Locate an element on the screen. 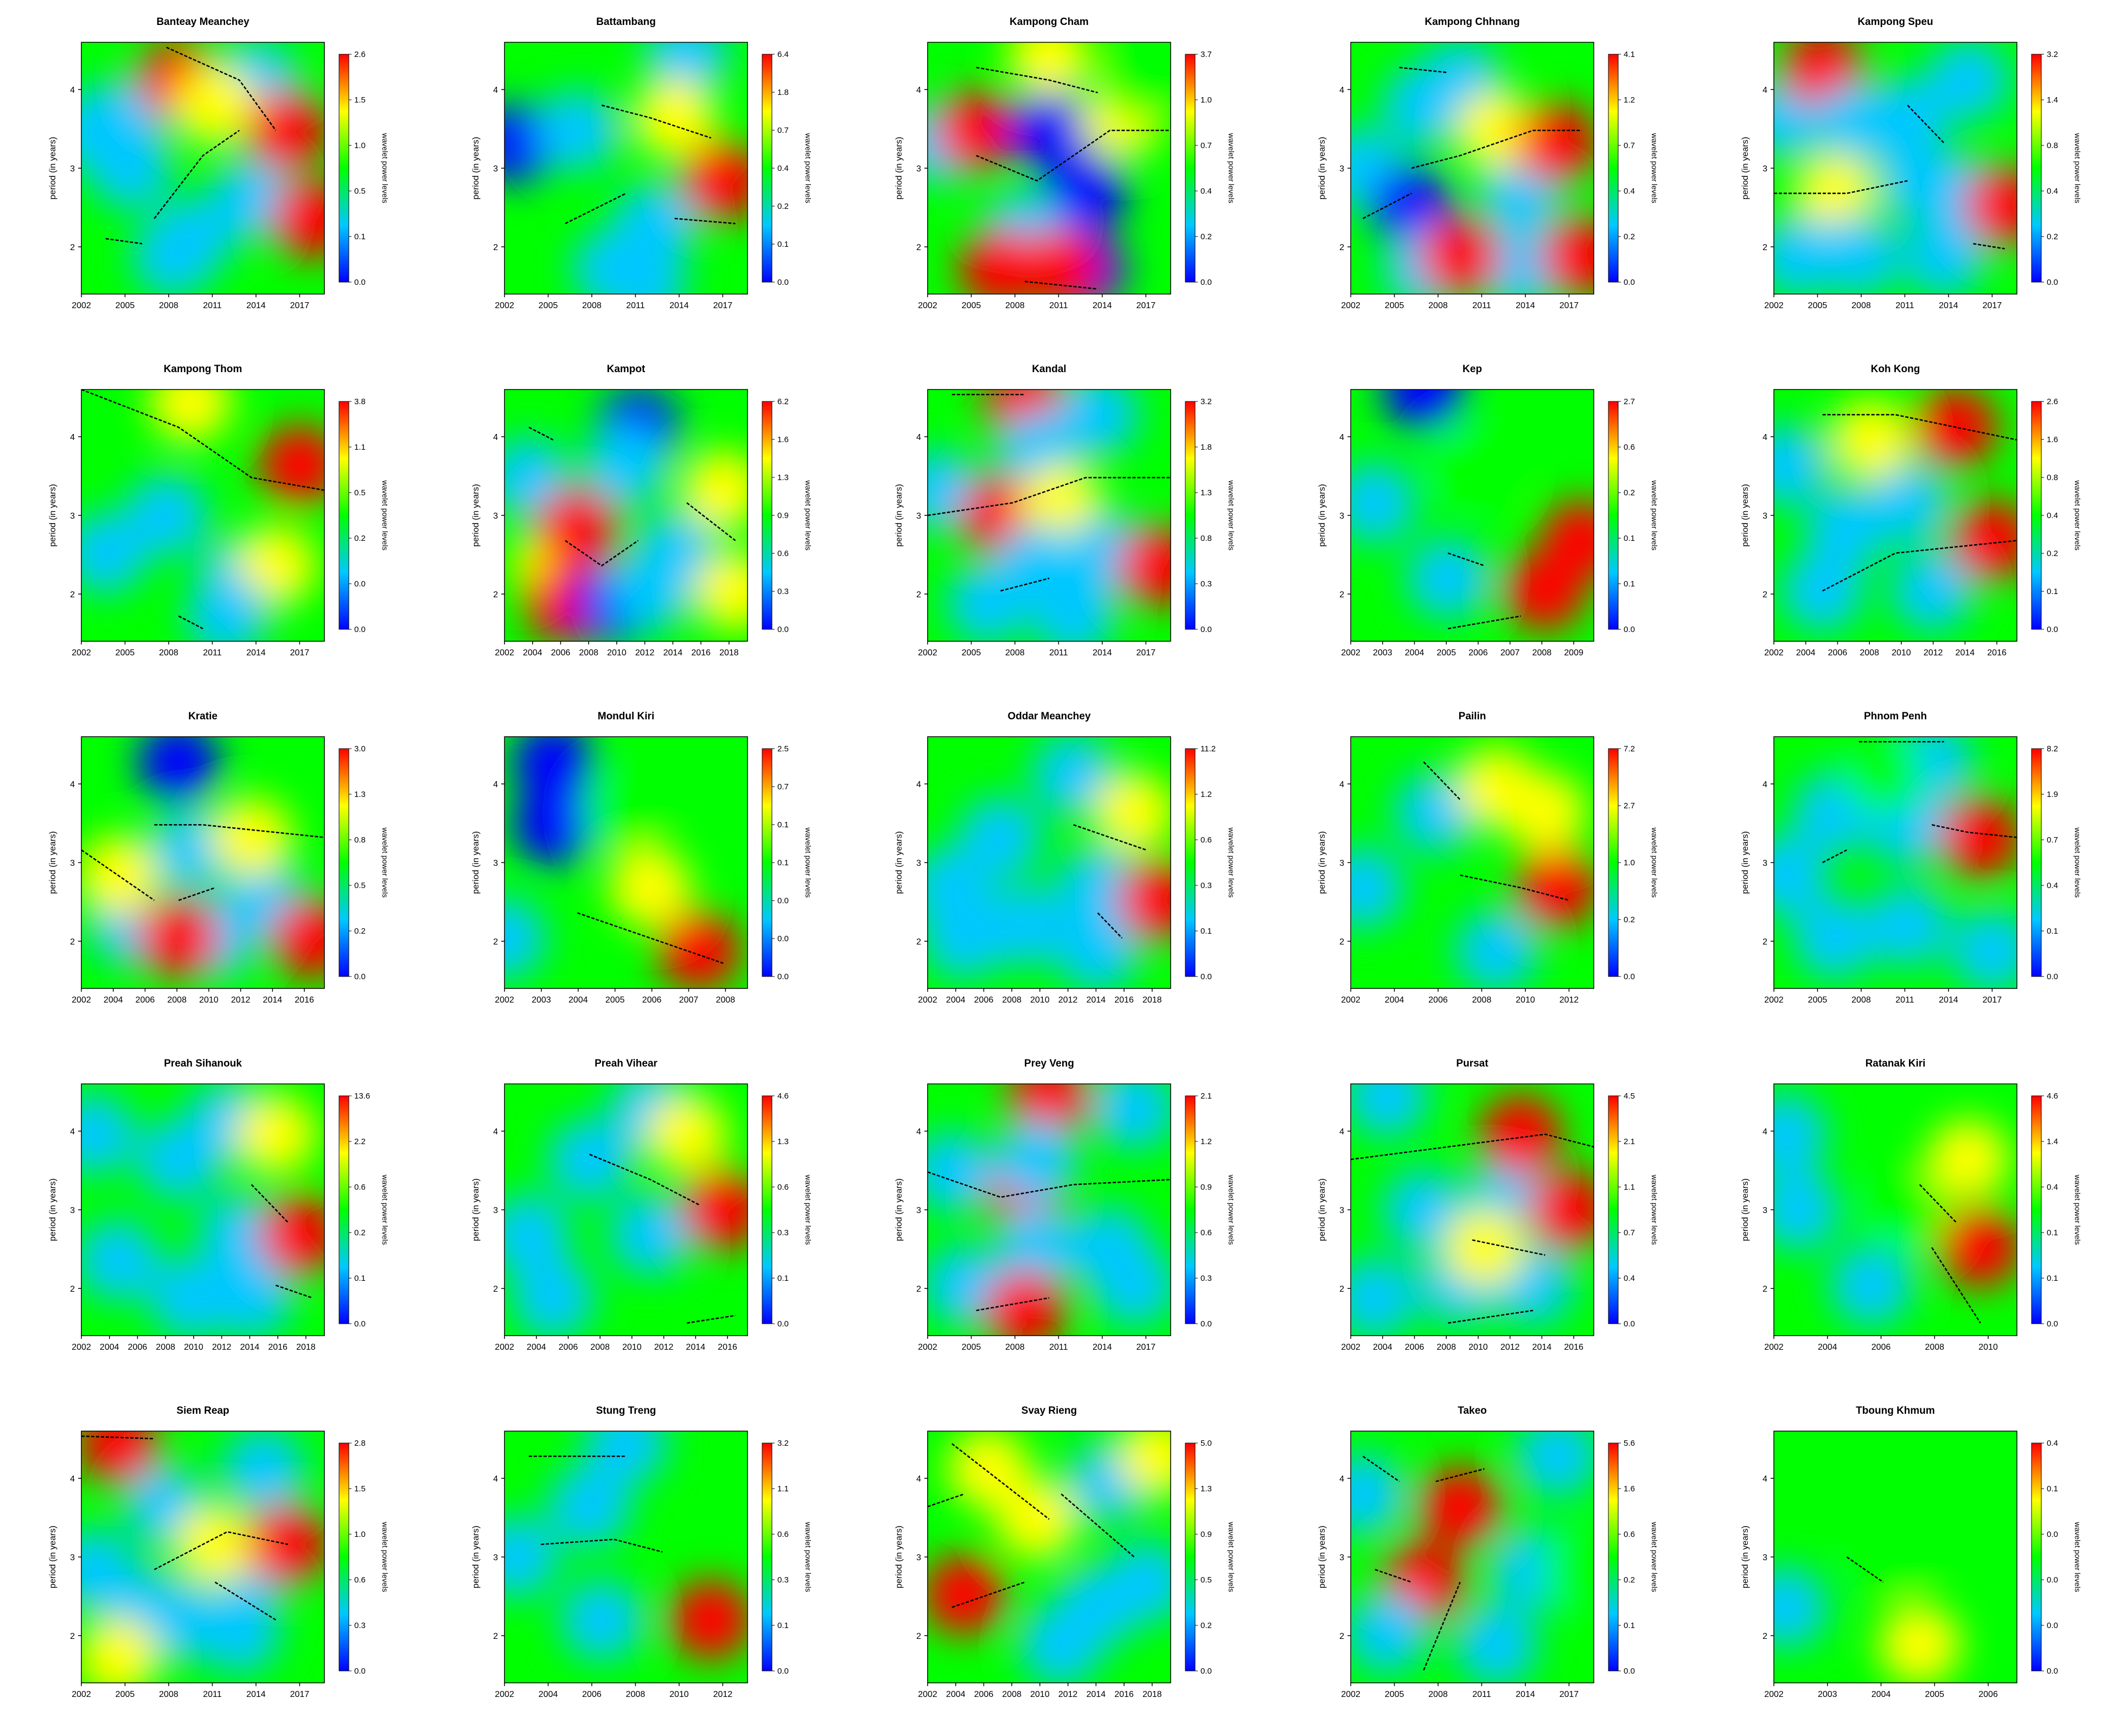  colorbar-tick-label: 0.1 is located at coordinates (360, 236).